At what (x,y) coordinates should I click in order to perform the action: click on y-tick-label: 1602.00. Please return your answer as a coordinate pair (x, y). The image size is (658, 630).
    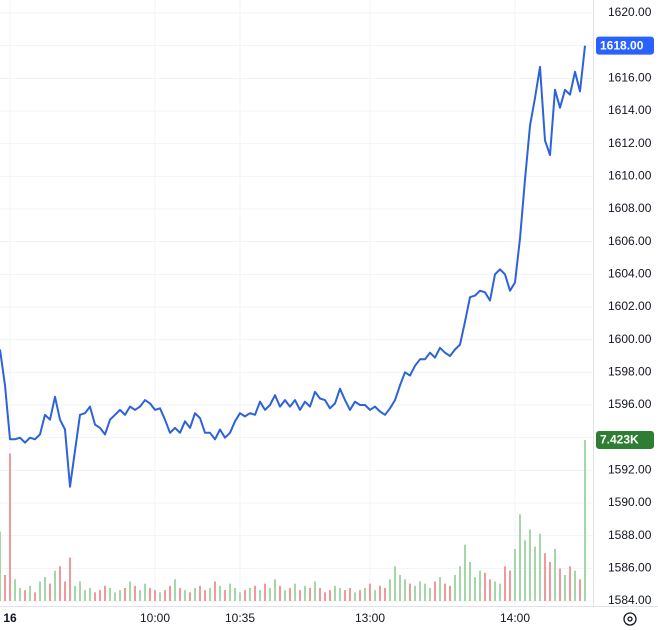
    Looking at the image, I should click on (630, 306).